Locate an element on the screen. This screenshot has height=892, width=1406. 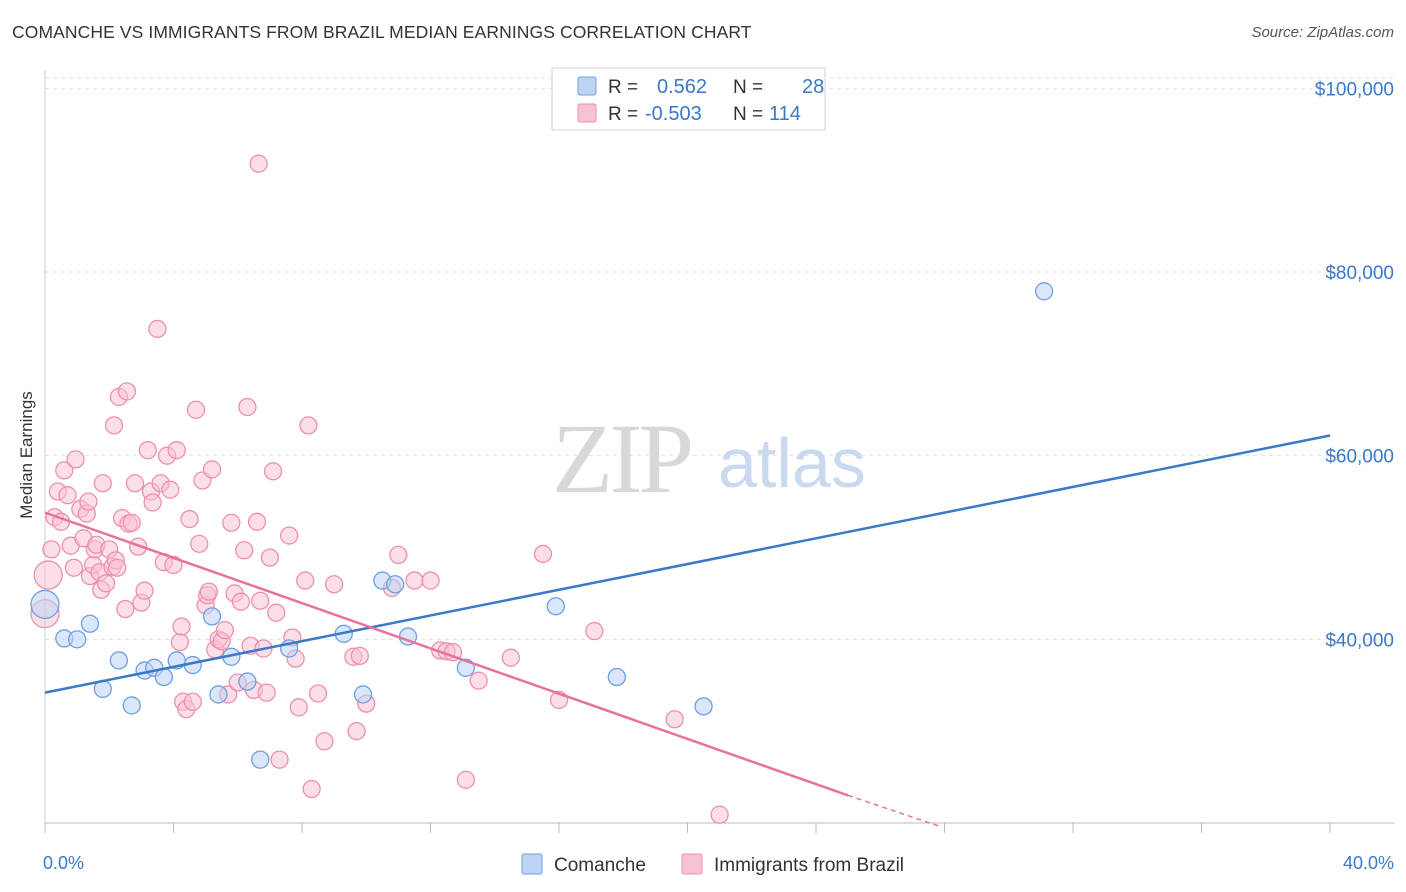
stats-box: R = 0.562 N = 28 R = -0.503 N = 114 is located at coordinates (688, 99).